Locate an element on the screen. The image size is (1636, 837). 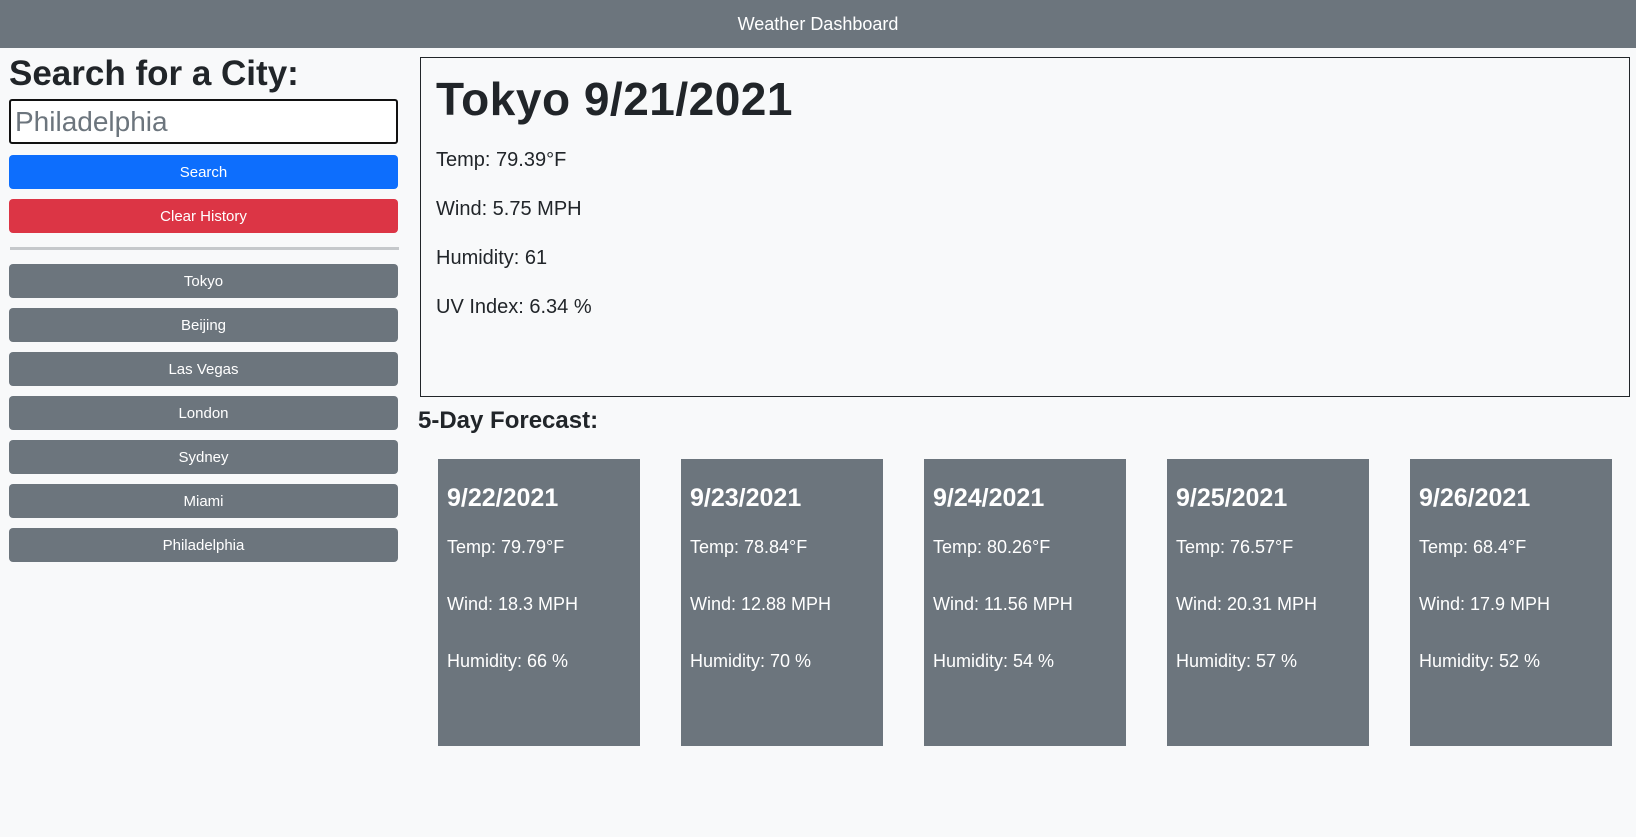
forecast-wind: Wind: 18.3 MPH is located at coordinates (513, 604).